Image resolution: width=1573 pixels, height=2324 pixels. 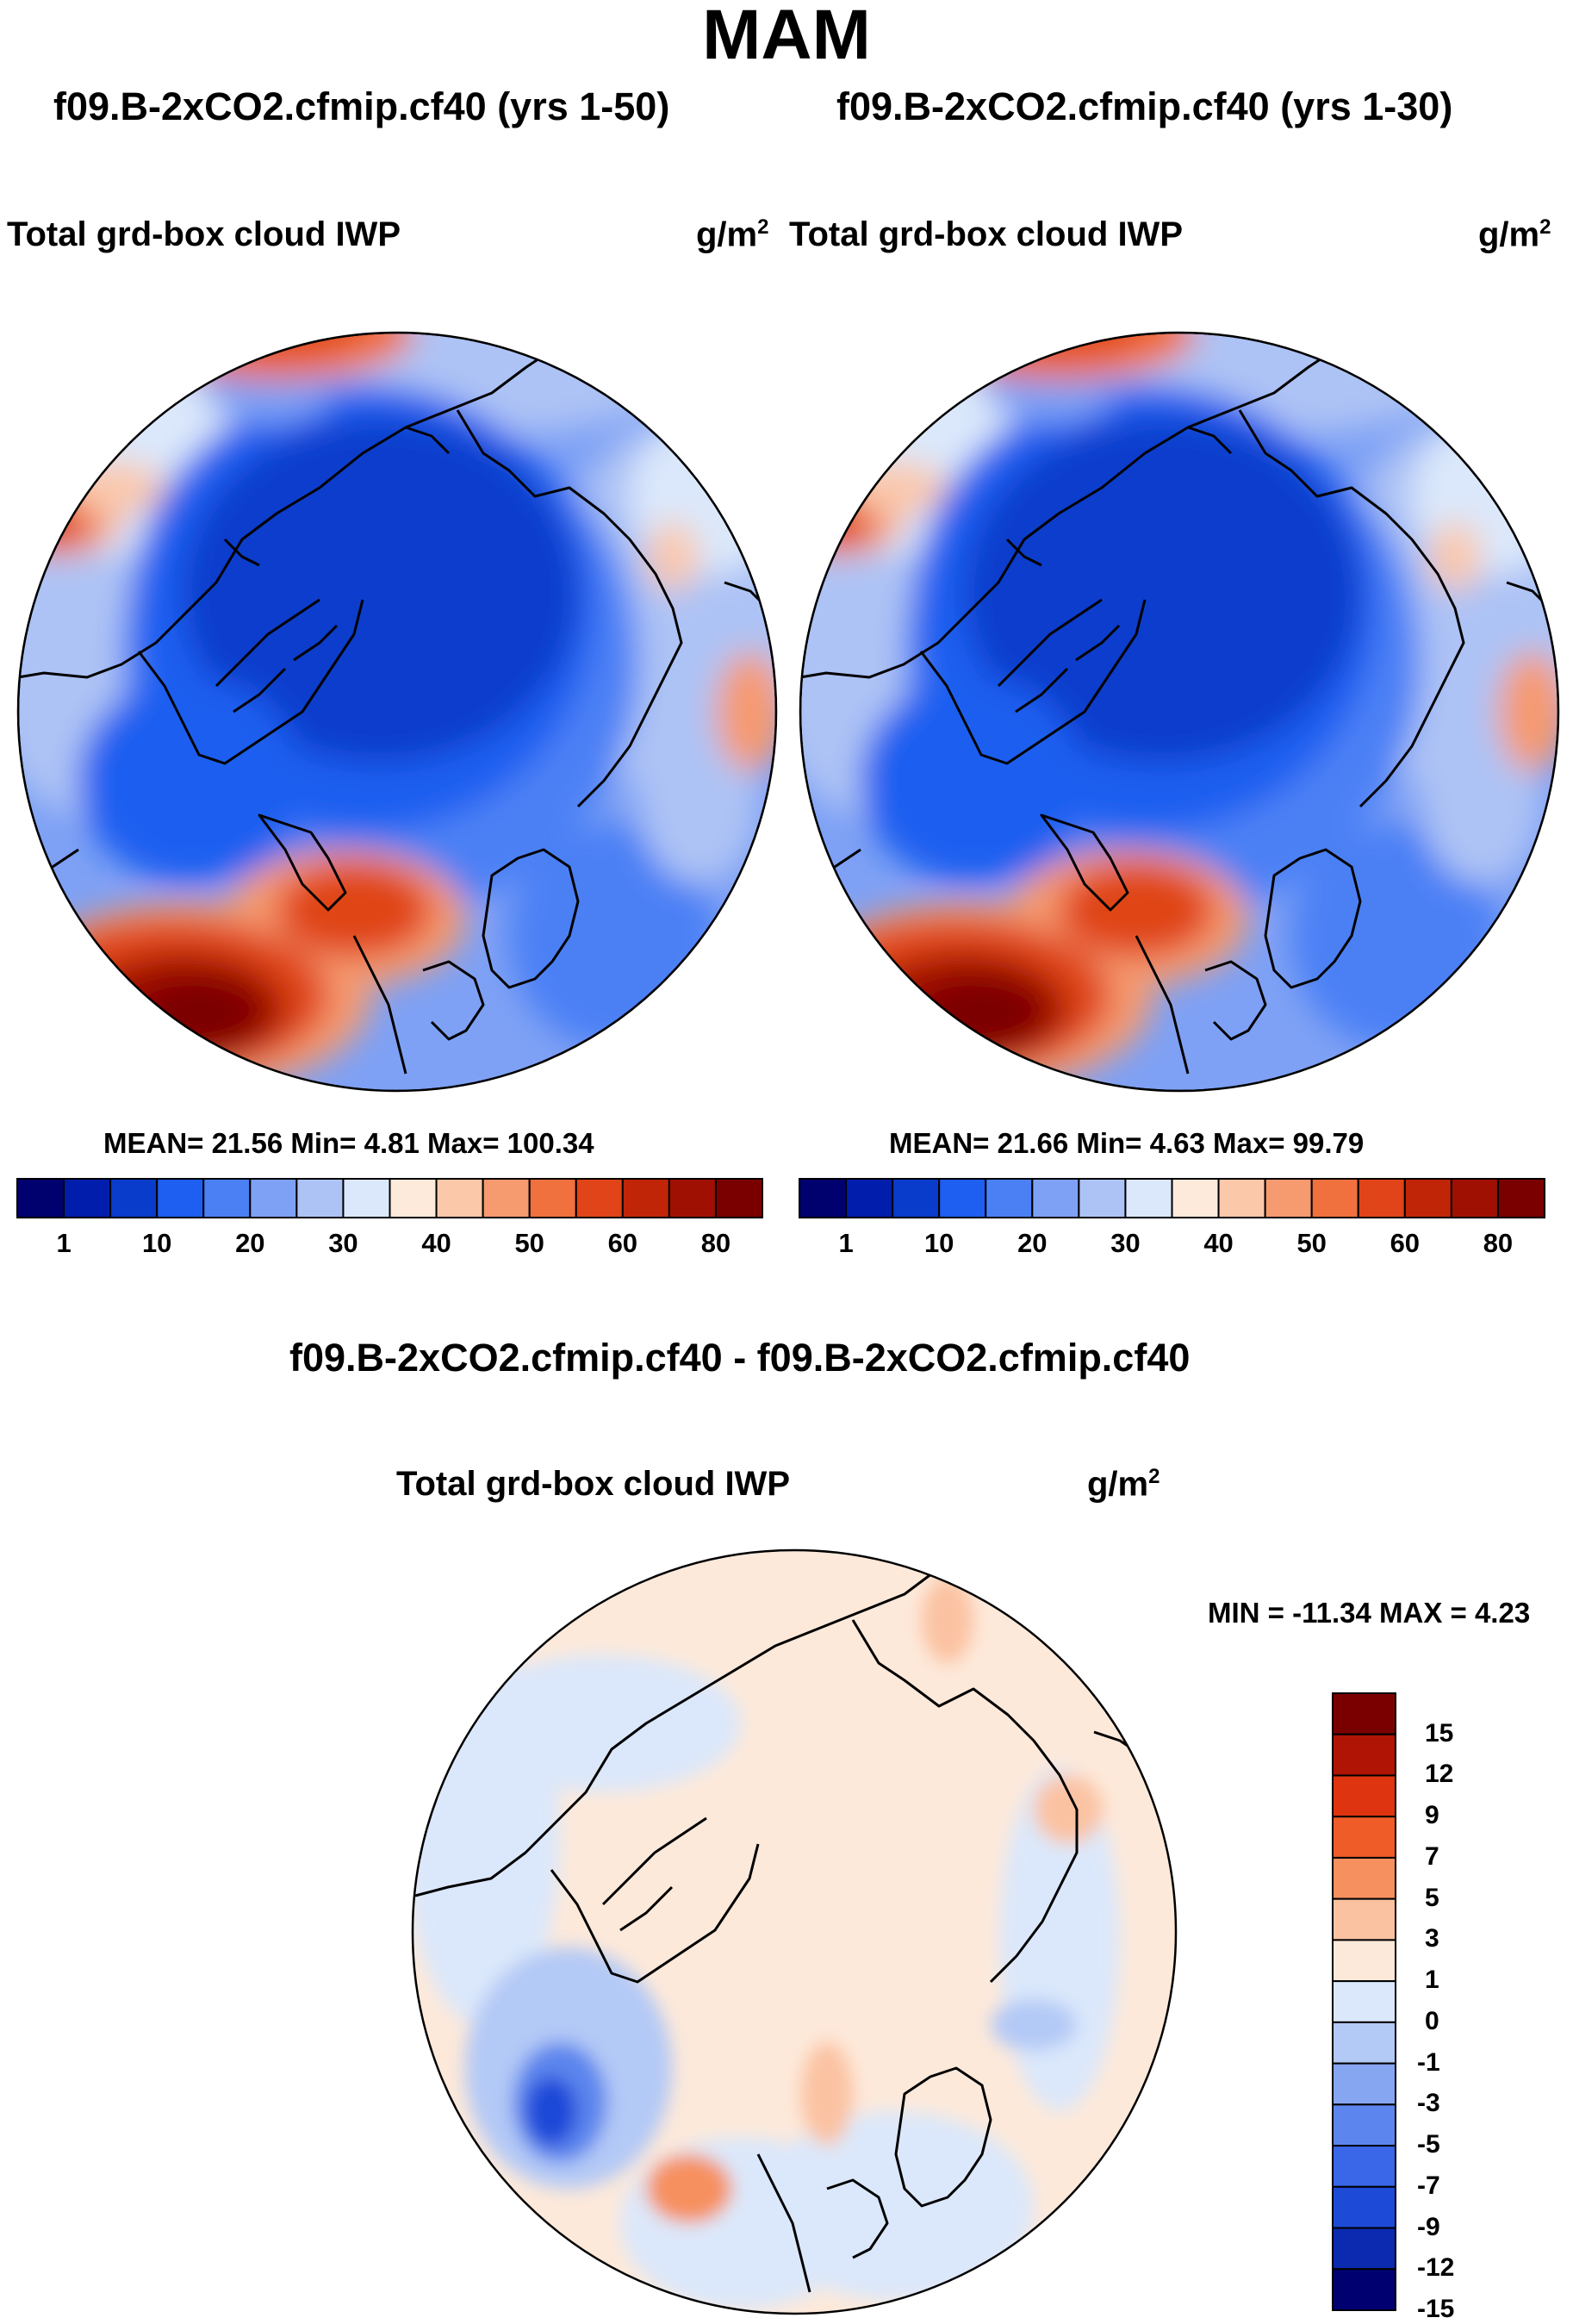 I want to click on diff-colorbar-tick-label: -5, so click(x=1429, y=2144).